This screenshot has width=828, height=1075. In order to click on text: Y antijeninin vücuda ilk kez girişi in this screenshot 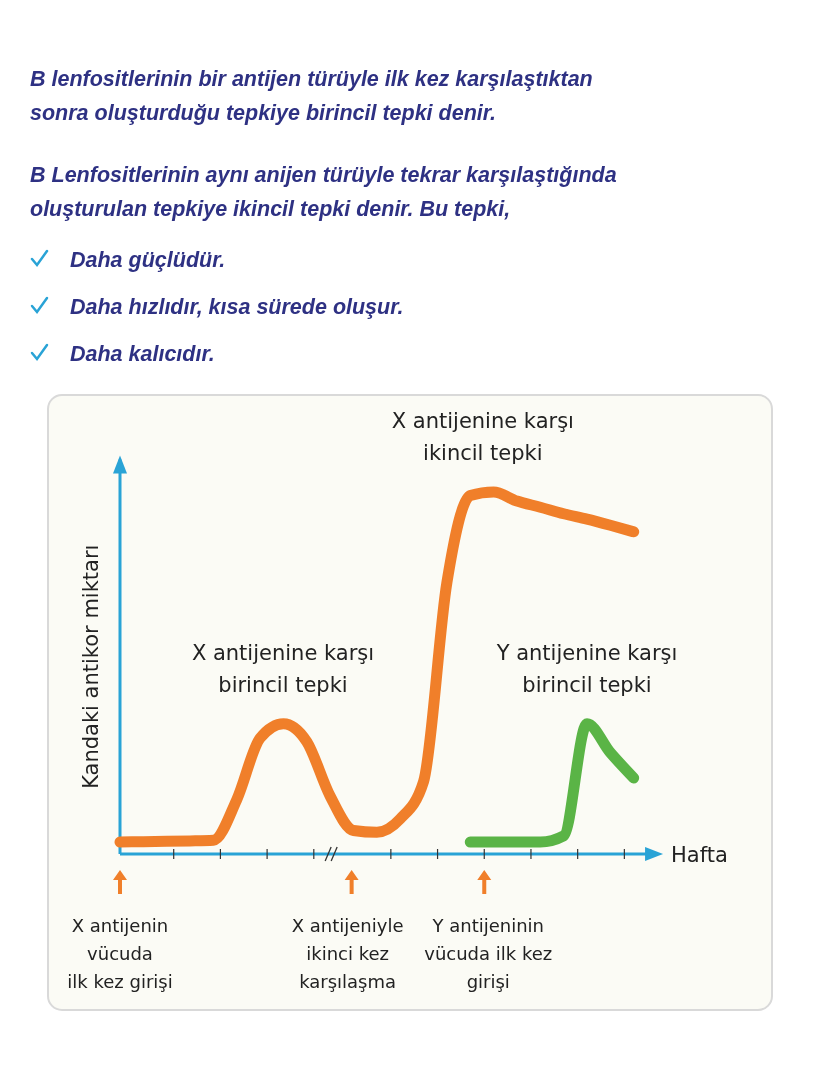, I will do `click(488, 953)`.